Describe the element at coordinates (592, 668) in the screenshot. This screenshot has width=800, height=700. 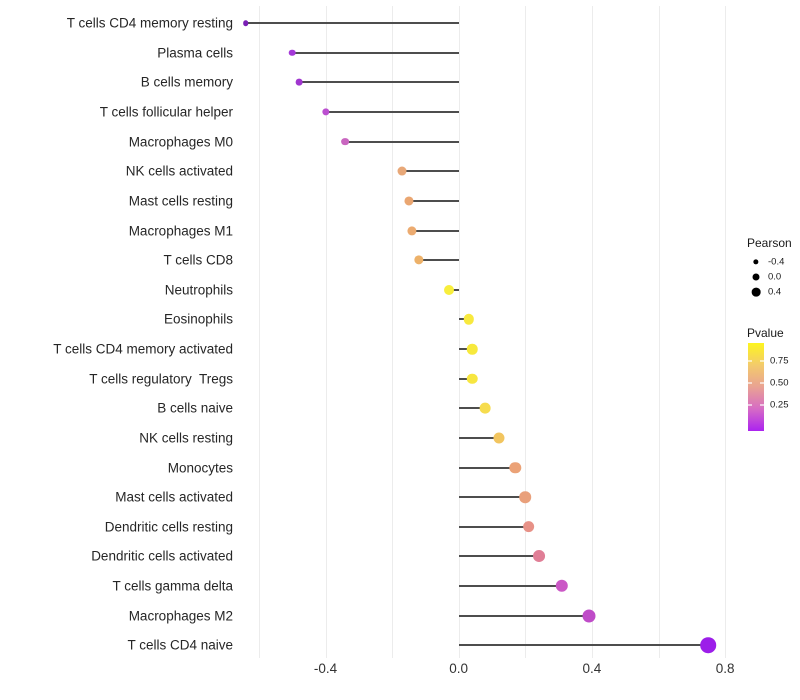
I see `x-axis-tick-label: 0.4` at that location.